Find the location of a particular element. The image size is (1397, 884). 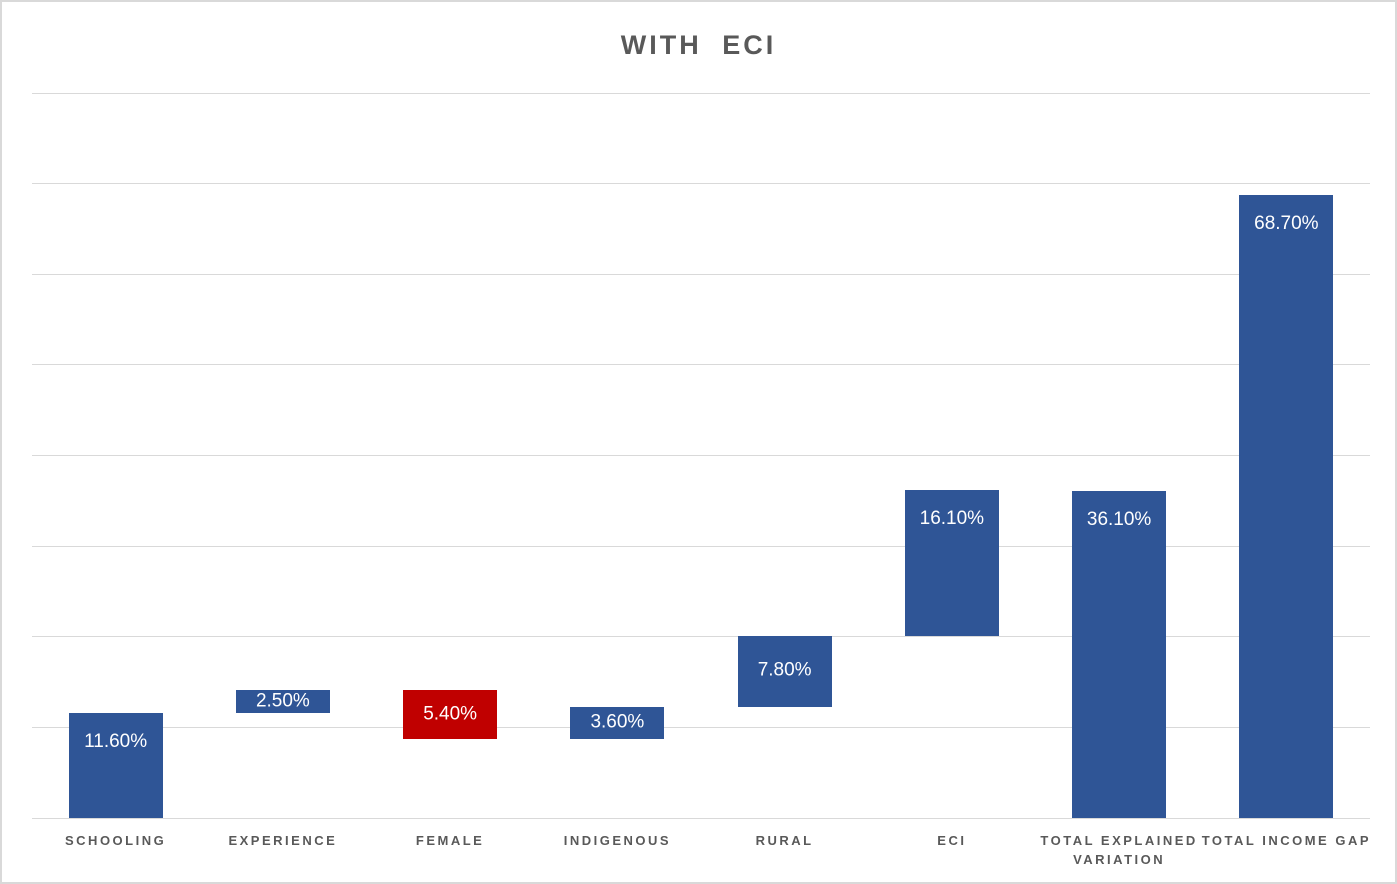

bar-rural: 7.80% is located at coordinates (784, 671).